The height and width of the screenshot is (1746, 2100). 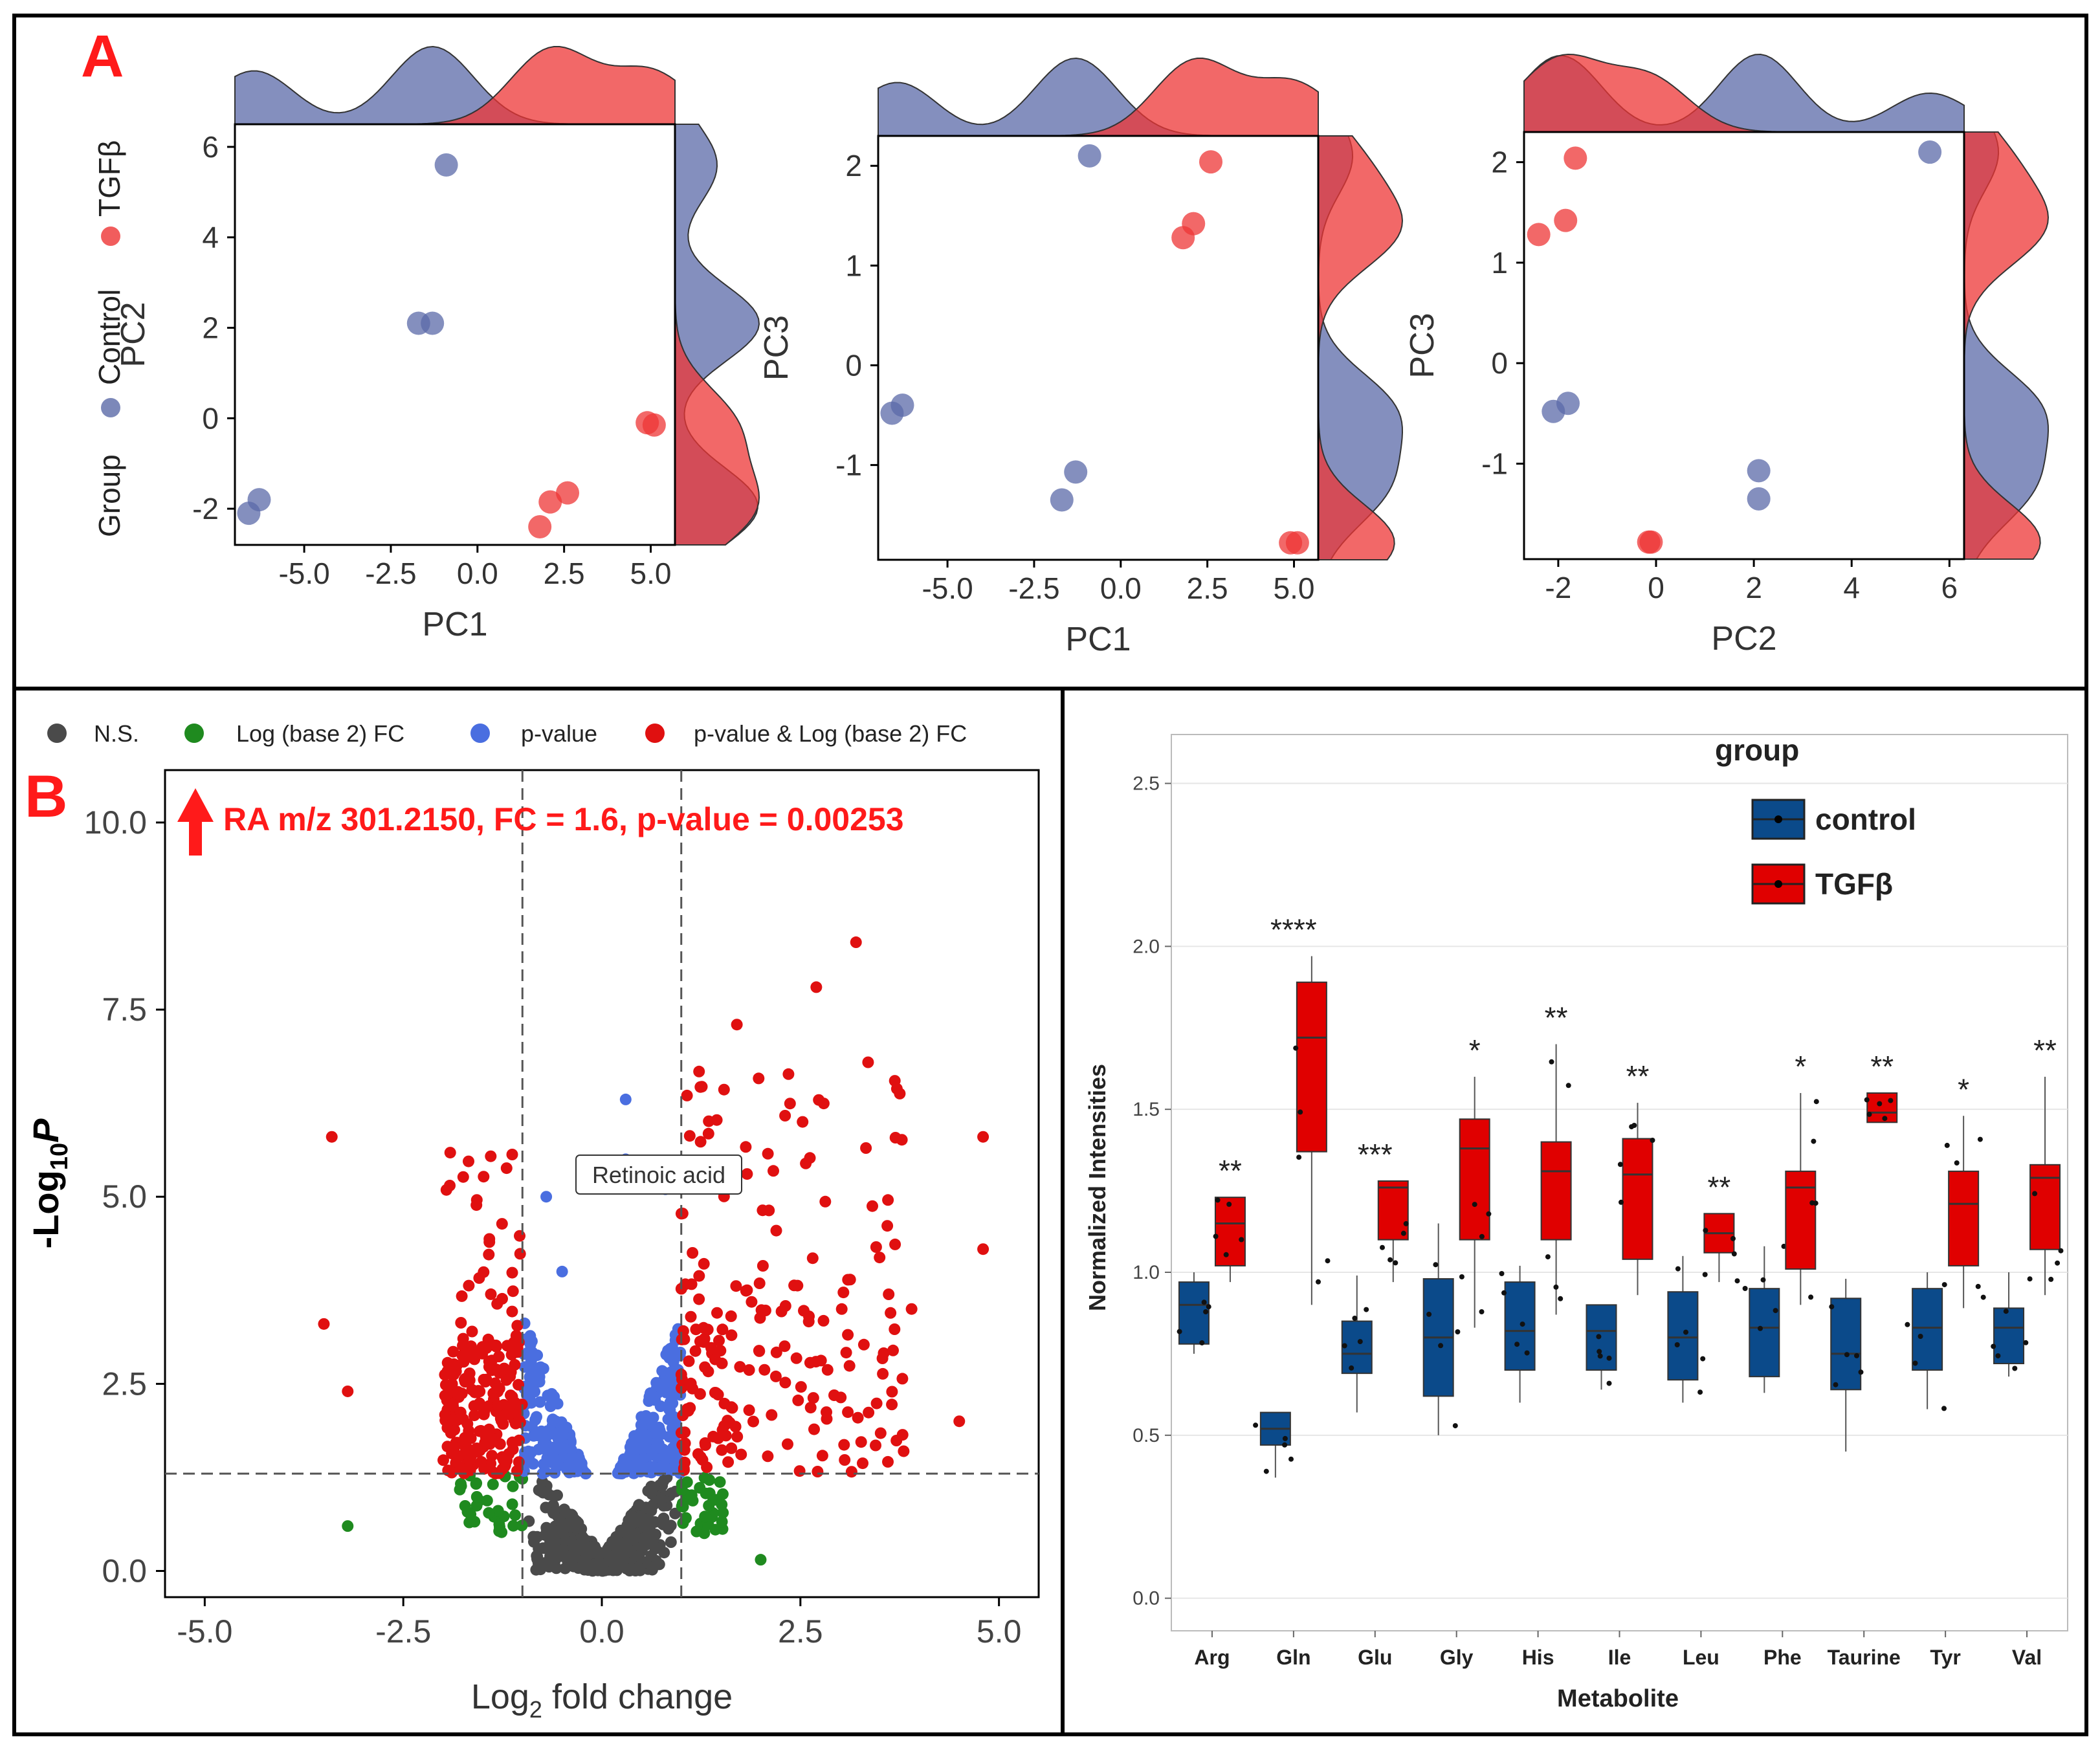 I want to click on box-tyr-control, so click(x=1926, y=1341).